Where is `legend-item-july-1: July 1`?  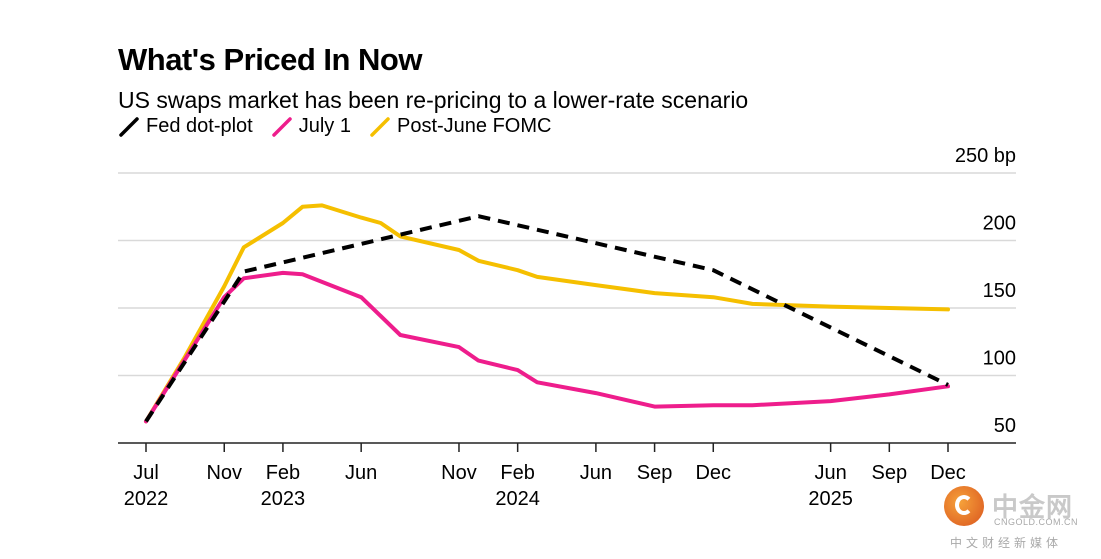 legend-item-july-1: July 1 is located at coordinates (311, 126).